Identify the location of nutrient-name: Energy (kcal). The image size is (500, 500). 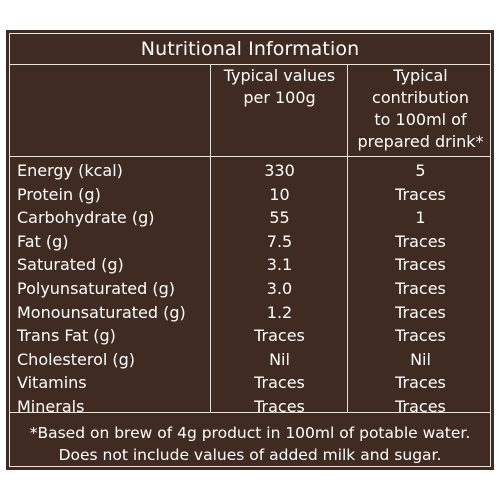
(70, 170).